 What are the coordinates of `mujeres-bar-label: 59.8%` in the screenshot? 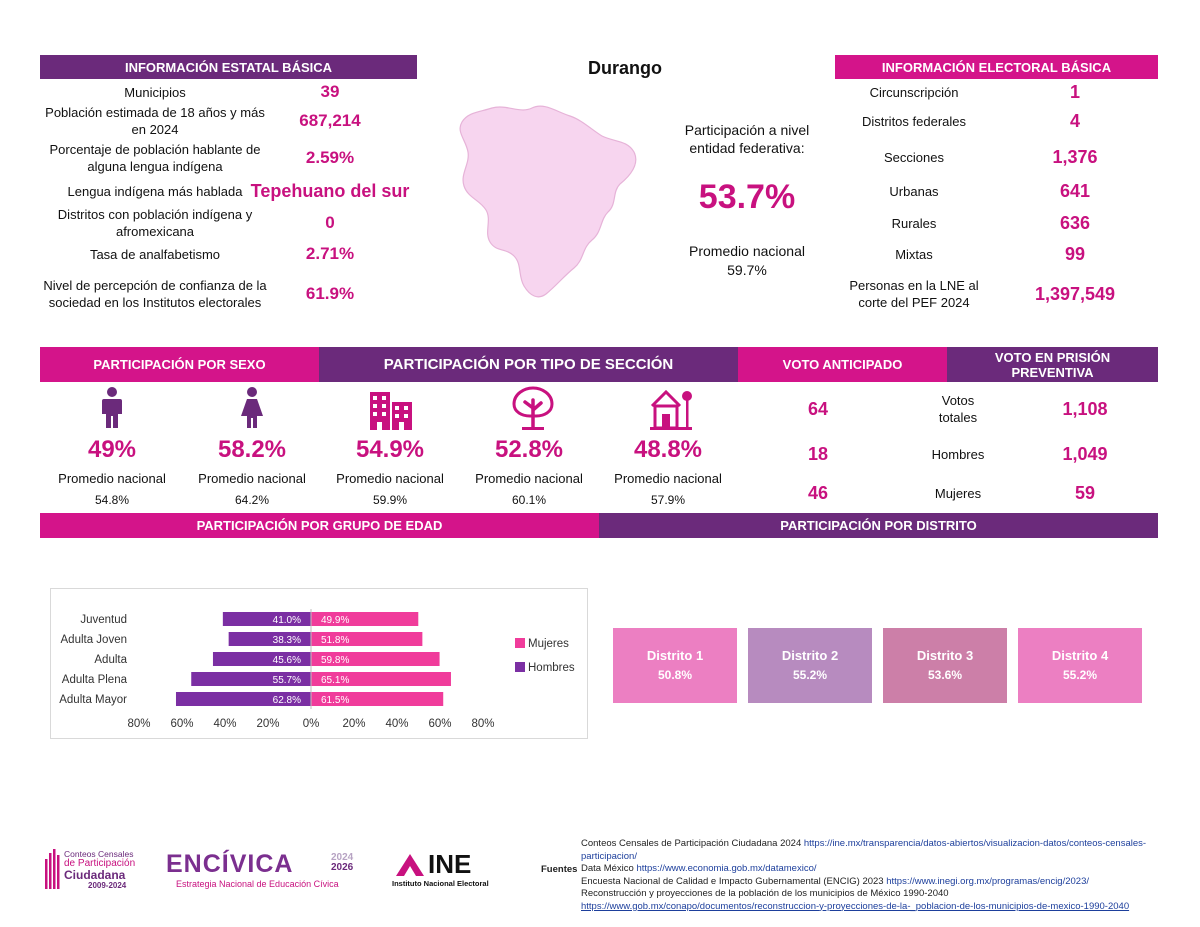 It's located at (335, 660).